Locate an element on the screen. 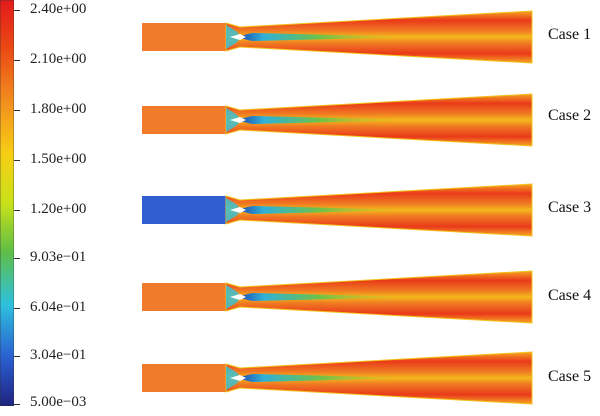 The height and width of the screenshot is (416, 600). colorbar-label: 9.03e−01 is located at coordinates (58, 257).